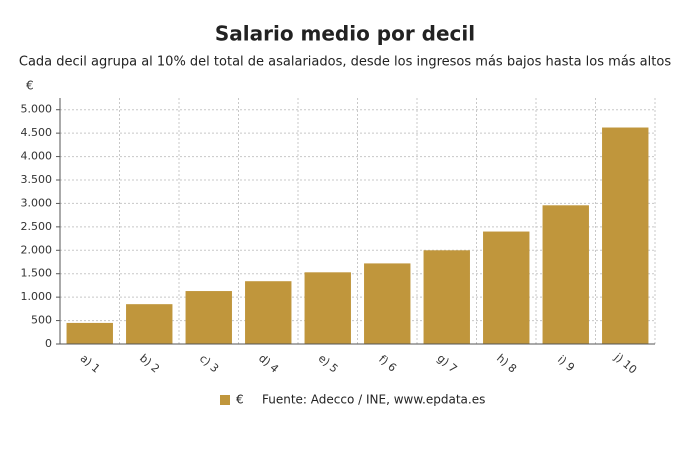 This screenshot has width=690, height=465. Describe the element at coordinates (447, 364) in the screenshot. I see `x-tick-label: g) 7` at that location.